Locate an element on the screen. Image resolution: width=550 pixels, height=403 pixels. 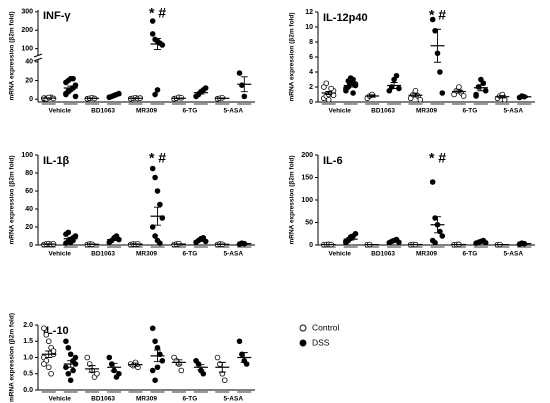
y-tick-label: 60 is located at coordinates (29, 191).